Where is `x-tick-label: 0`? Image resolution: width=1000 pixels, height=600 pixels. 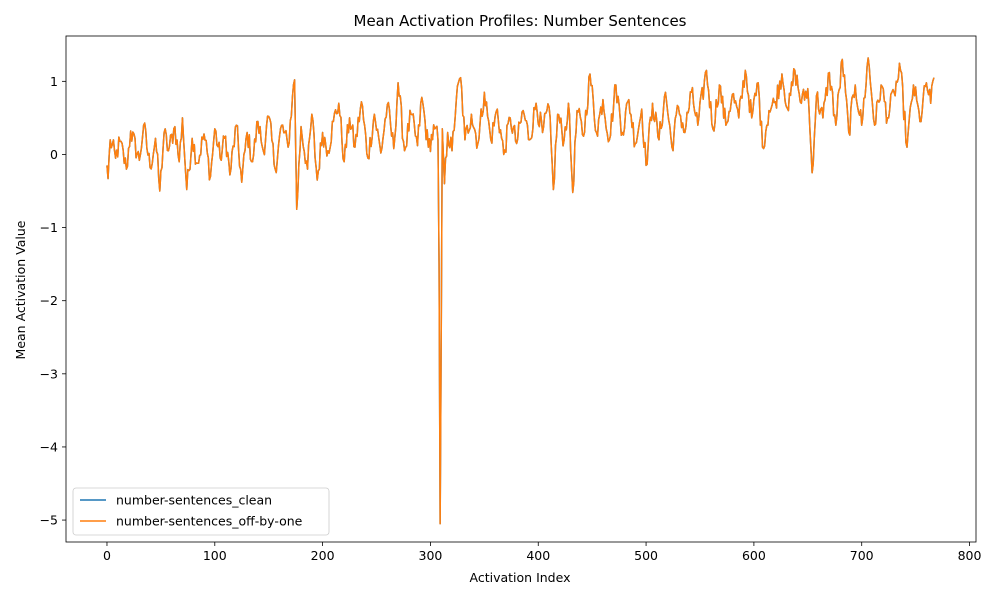
x-tick-label: 0 is located at coordinates (107, 555).